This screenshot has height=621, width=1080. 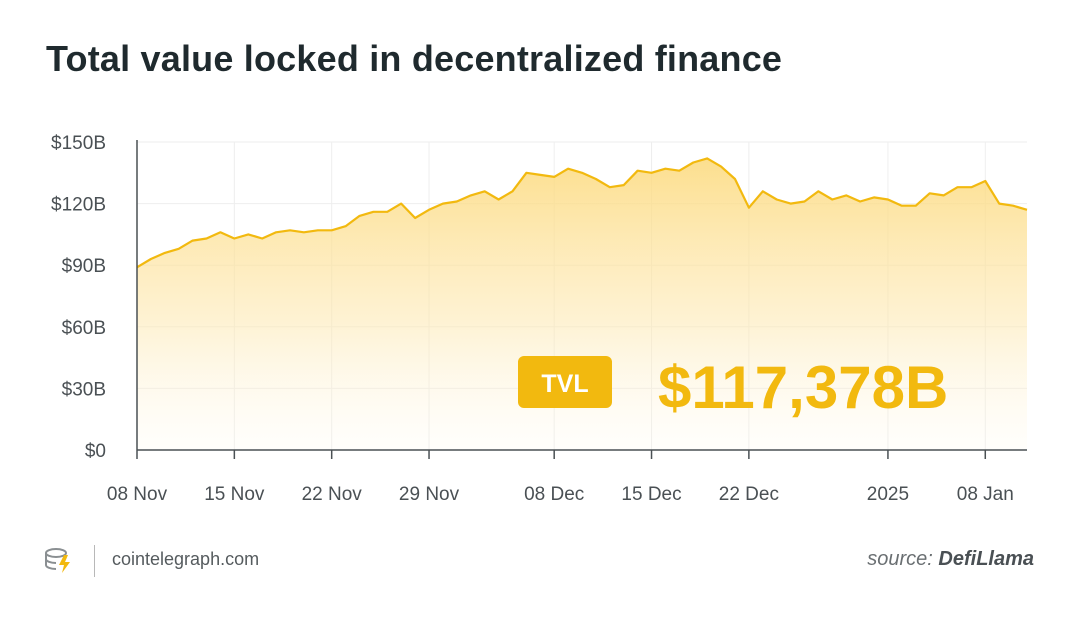 I want to click on y-tick-label: $90B, so click(x=84, y=266).